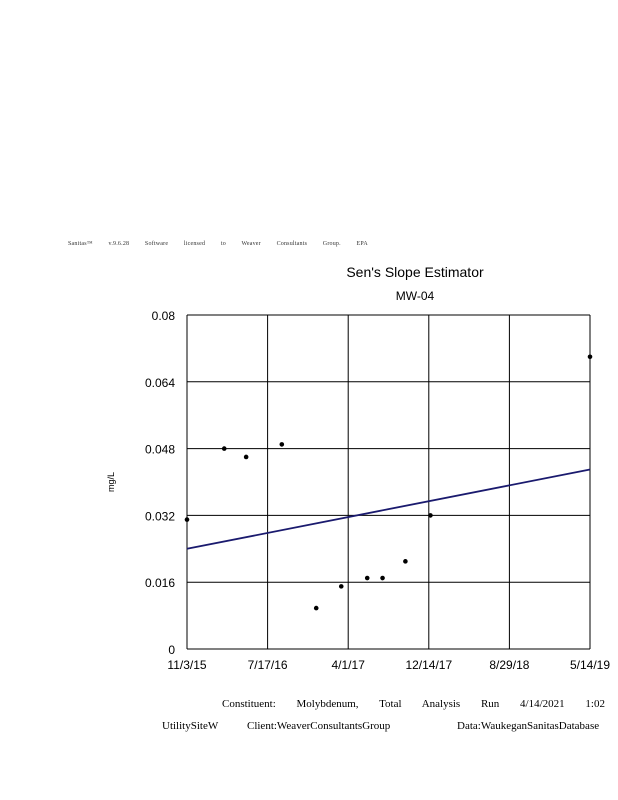 The height and width of the screenshot is (800, 618). Describe the element at coordinates (590, 665) in the screenshot. I see `x-tick-label: 5/14/19` at that location.